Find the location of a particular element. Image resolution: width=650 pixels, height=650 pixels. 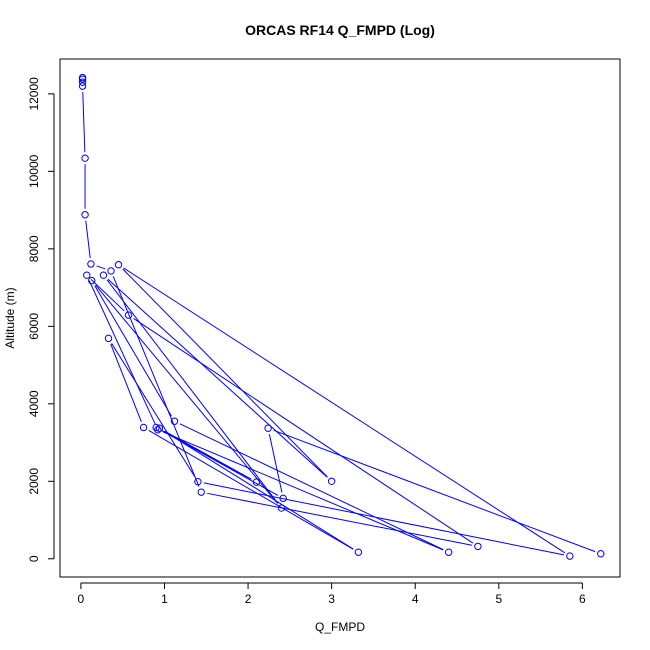

x-tick-label: 3 is located at coordinates (331, 599).